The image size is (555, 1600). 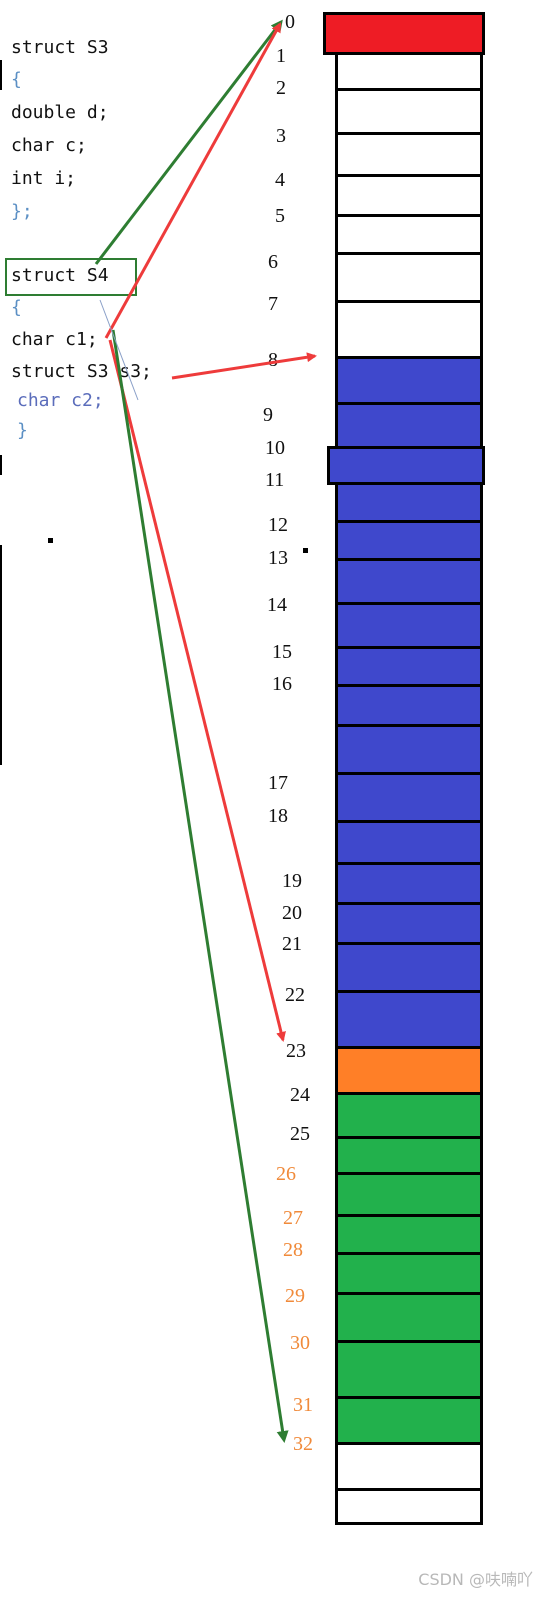 I want to click on offset-label-0: 0, so click(x=290, y=22).